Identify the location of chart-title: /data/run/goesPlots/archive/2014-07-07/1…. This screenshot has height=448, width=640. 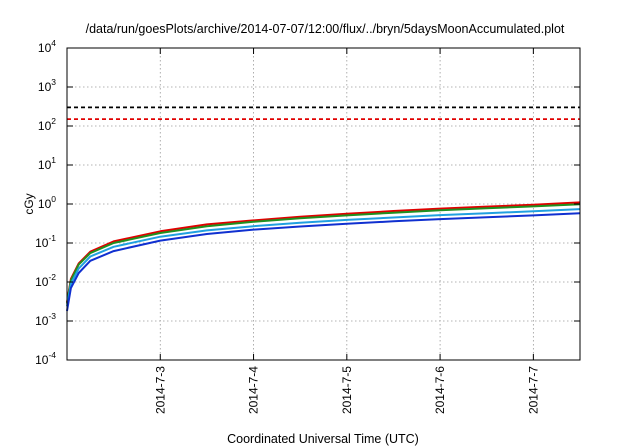
(325, 29).